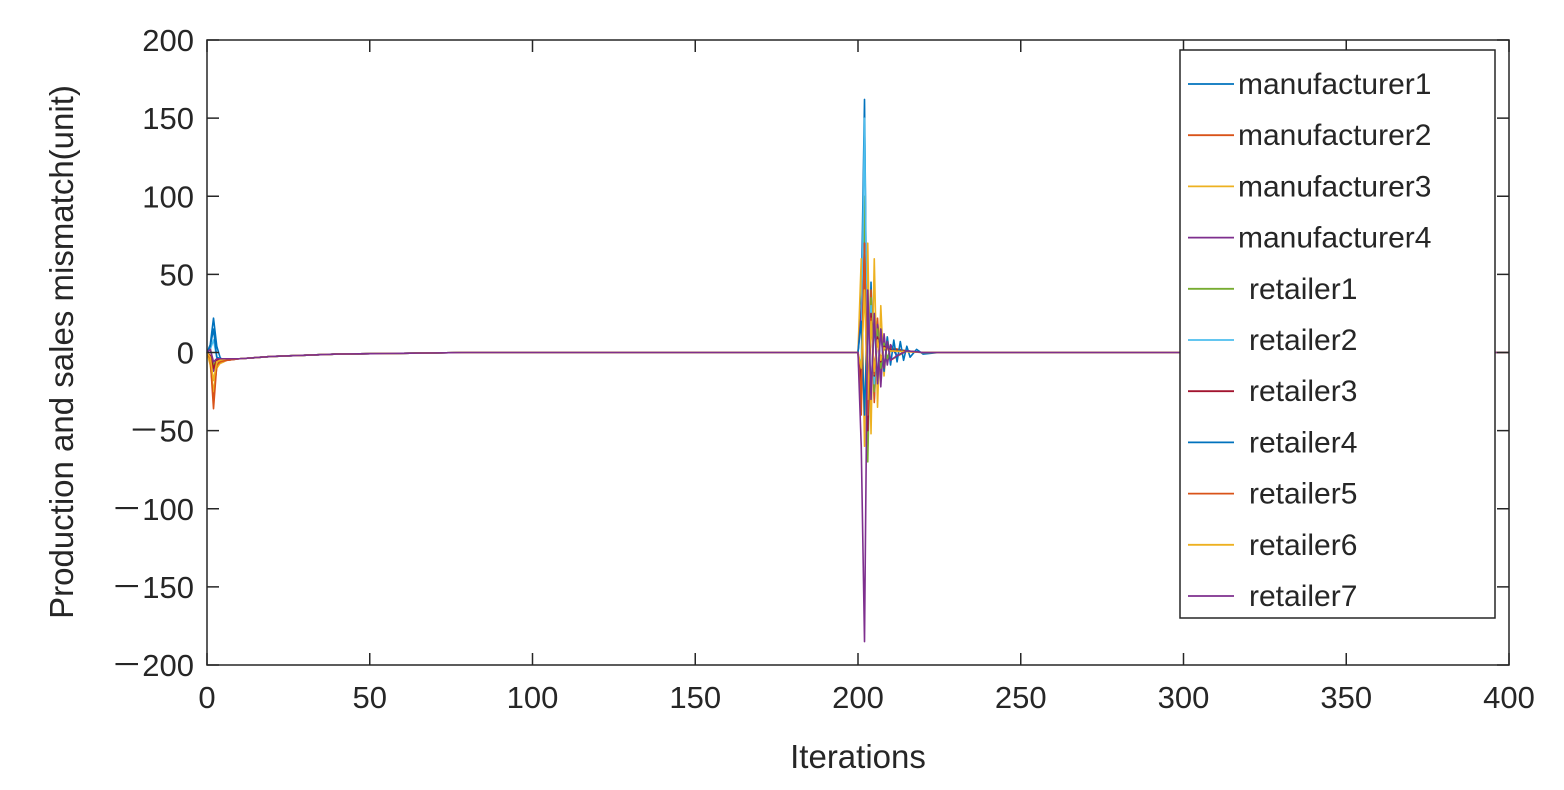  I want to click on legend-label-retailer4: retailer4, so click(1303, 442).